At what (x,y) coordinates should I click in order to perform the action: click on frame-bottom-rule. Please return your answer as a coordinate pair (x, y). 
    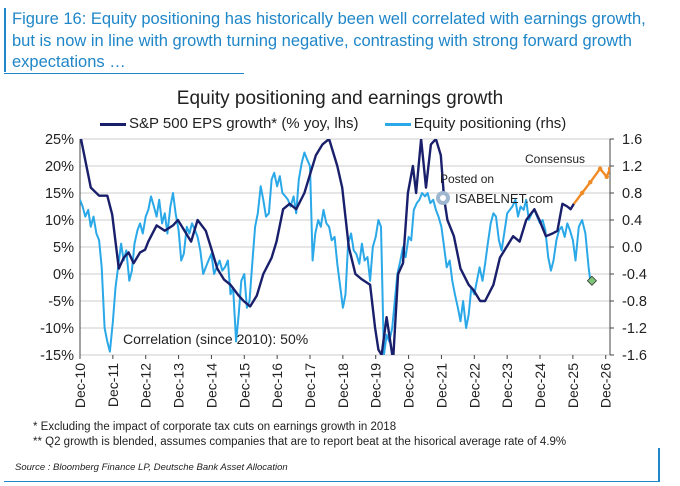
    Looking at the image, I should click on (332, 481).